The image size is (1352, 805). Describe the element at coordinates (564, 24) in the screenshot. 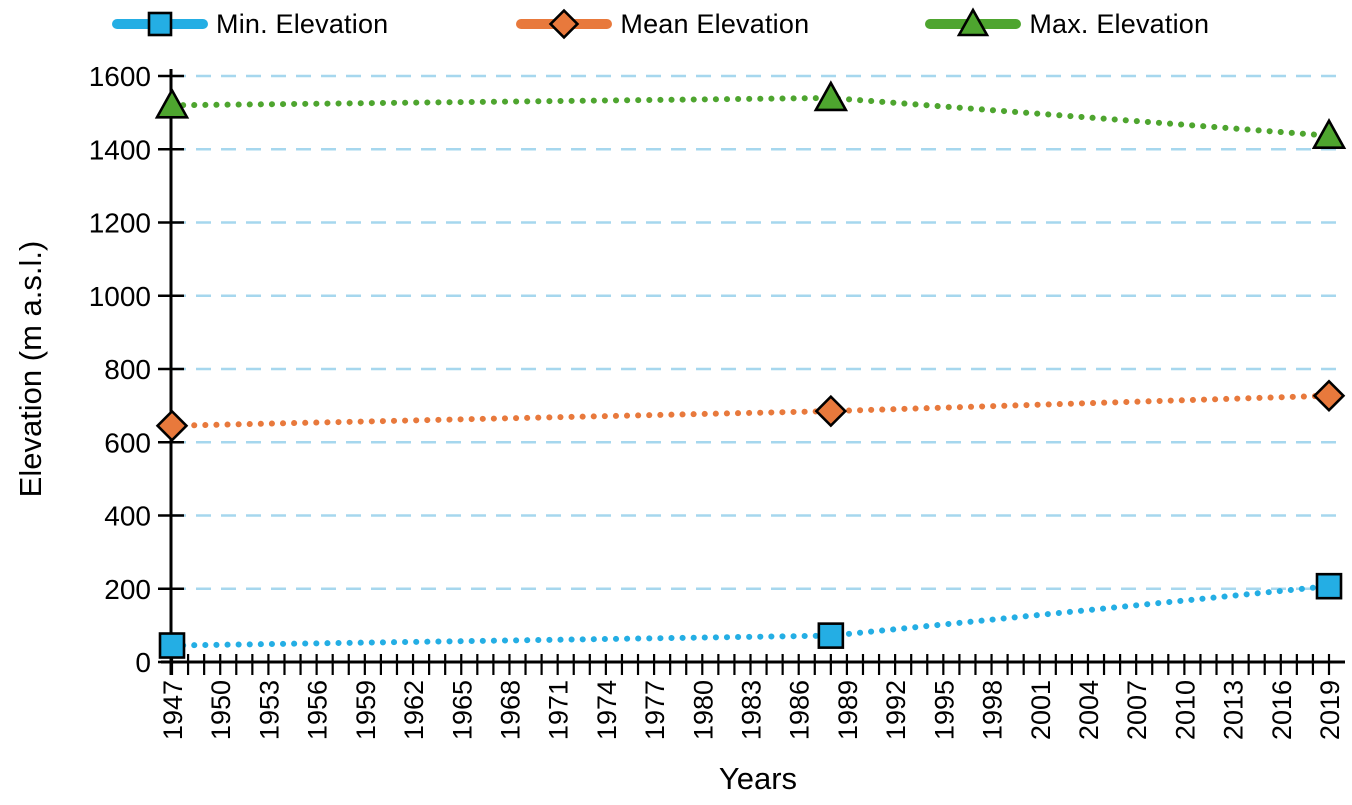

I see `mean-elevation-legend-marker-icon` at that location.